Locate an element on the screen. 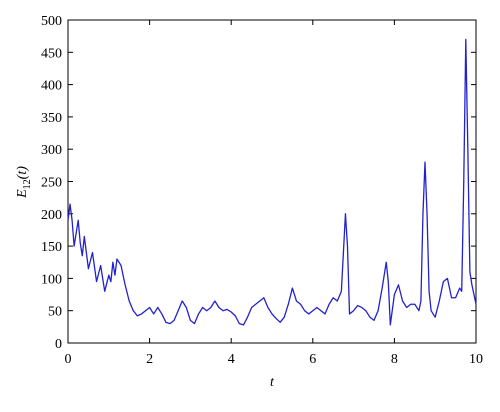 The width and height of the screenshot is (500, 412). y-tick-label: 100 is located at coordinates (51, 279).